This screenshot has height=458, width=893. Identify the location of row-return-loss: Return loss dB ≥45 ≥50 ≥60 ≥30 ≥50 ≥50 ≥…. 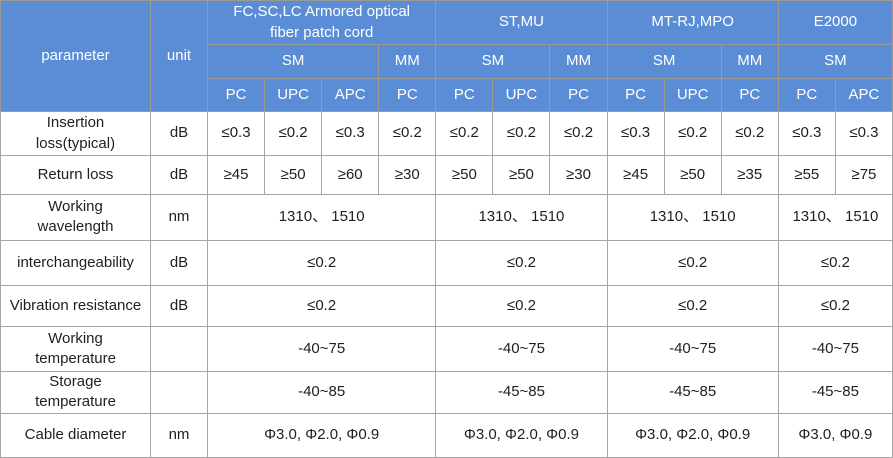
(446, 175).